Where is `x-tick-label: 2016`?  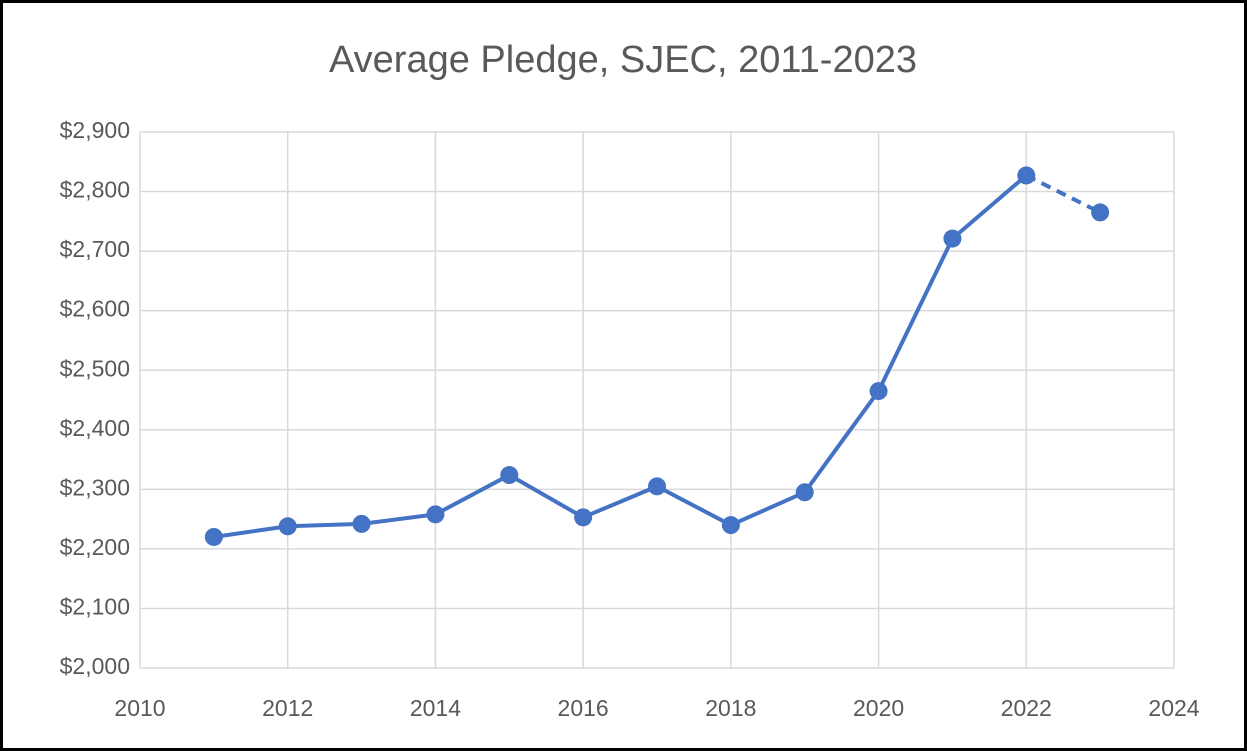 x-tick-label: 2016 is located at coordinates (583, 708).